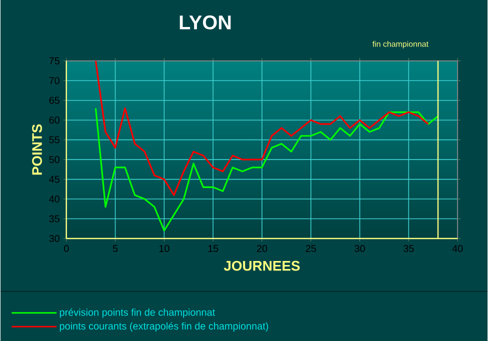  I want to click on y-tick-label: 50, so click(54, 159).